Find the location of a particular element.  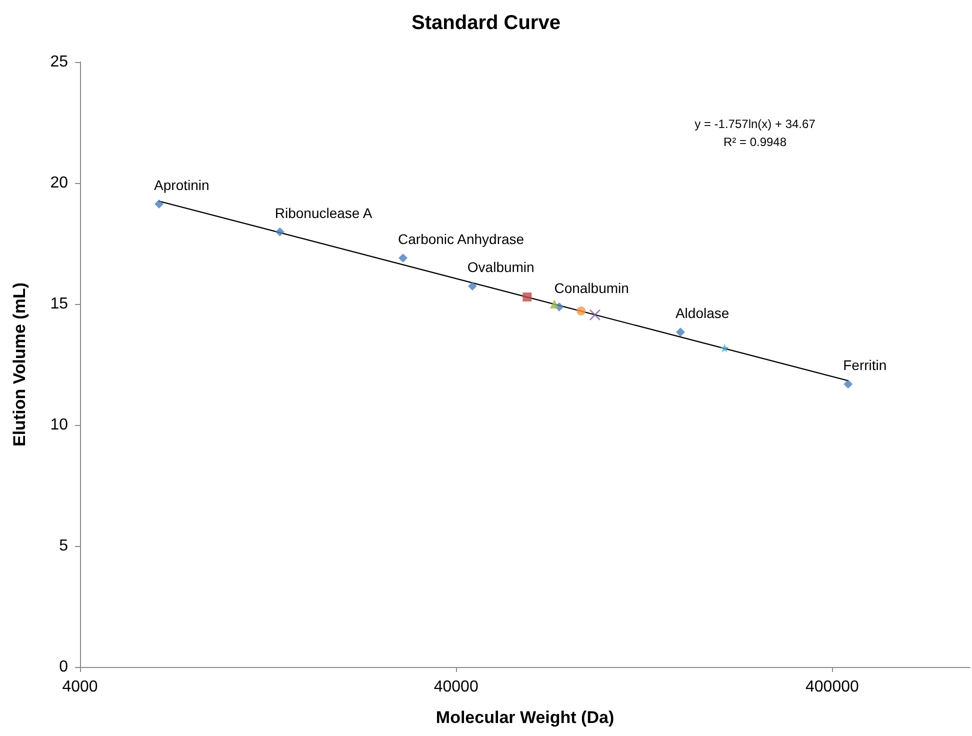

annotation: Ferritin is located at coordinates (865, 365).